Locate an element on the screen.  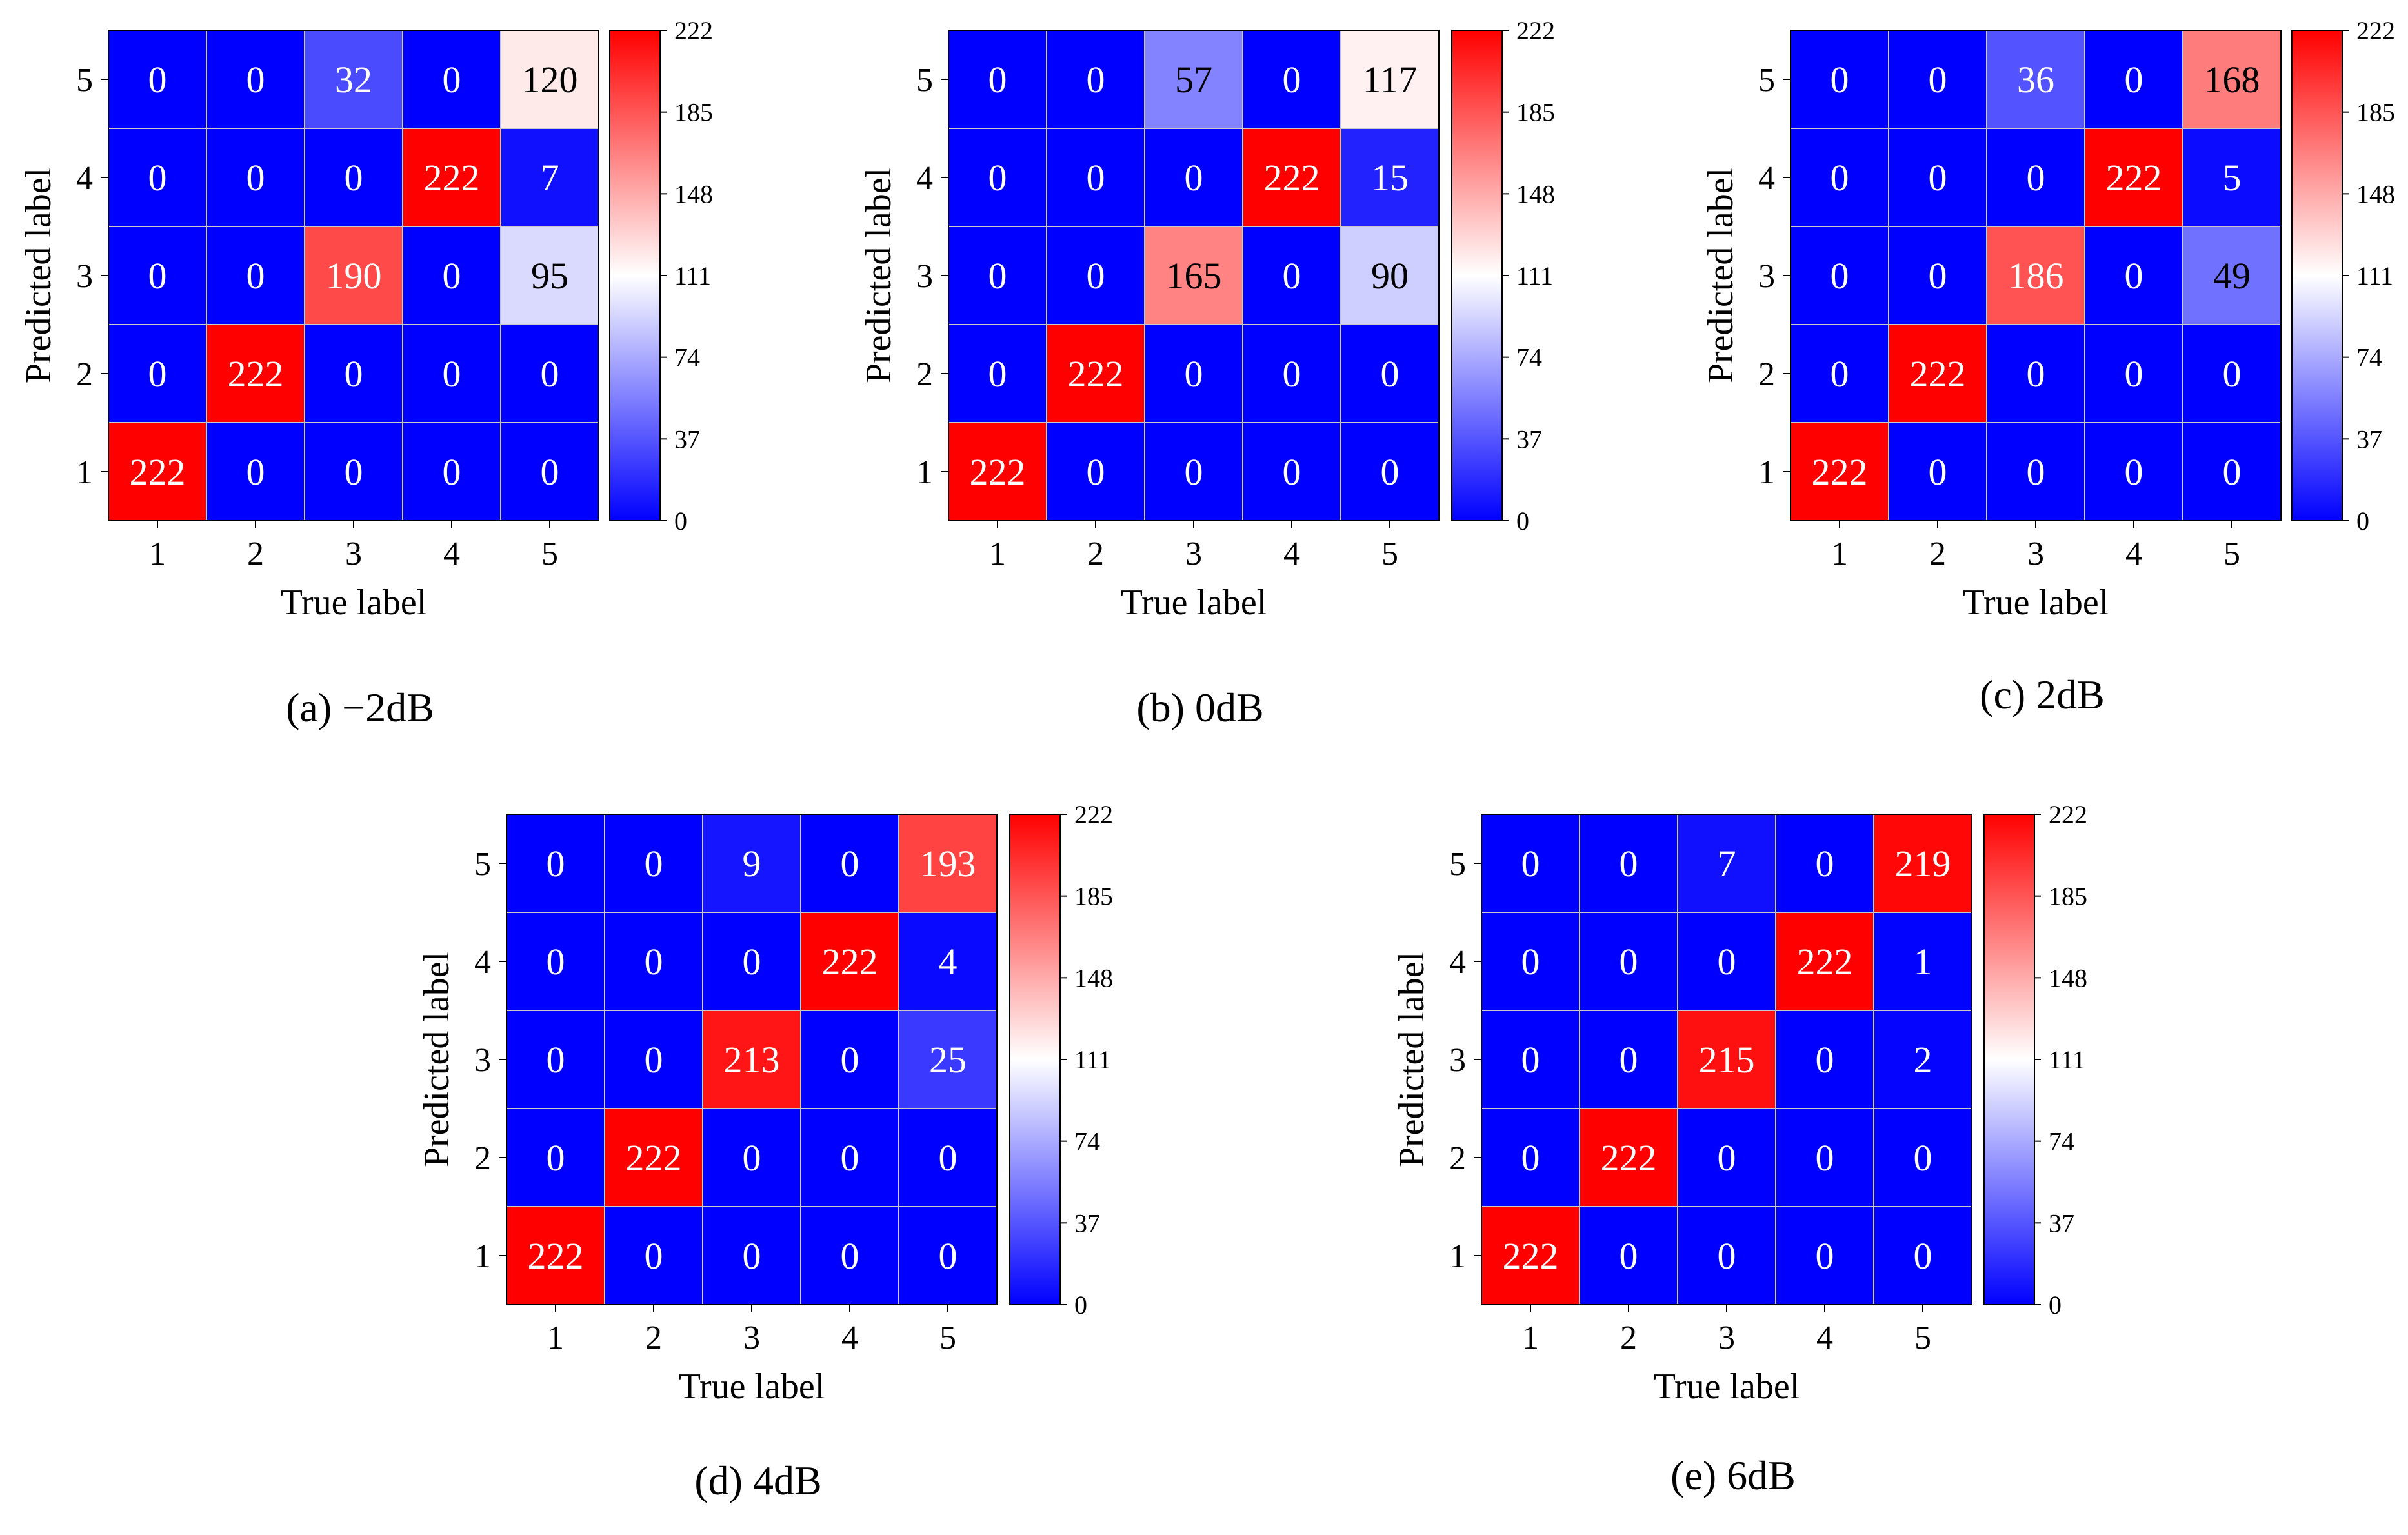
cell-value-label: 190 is located at coordinates (354, 276).